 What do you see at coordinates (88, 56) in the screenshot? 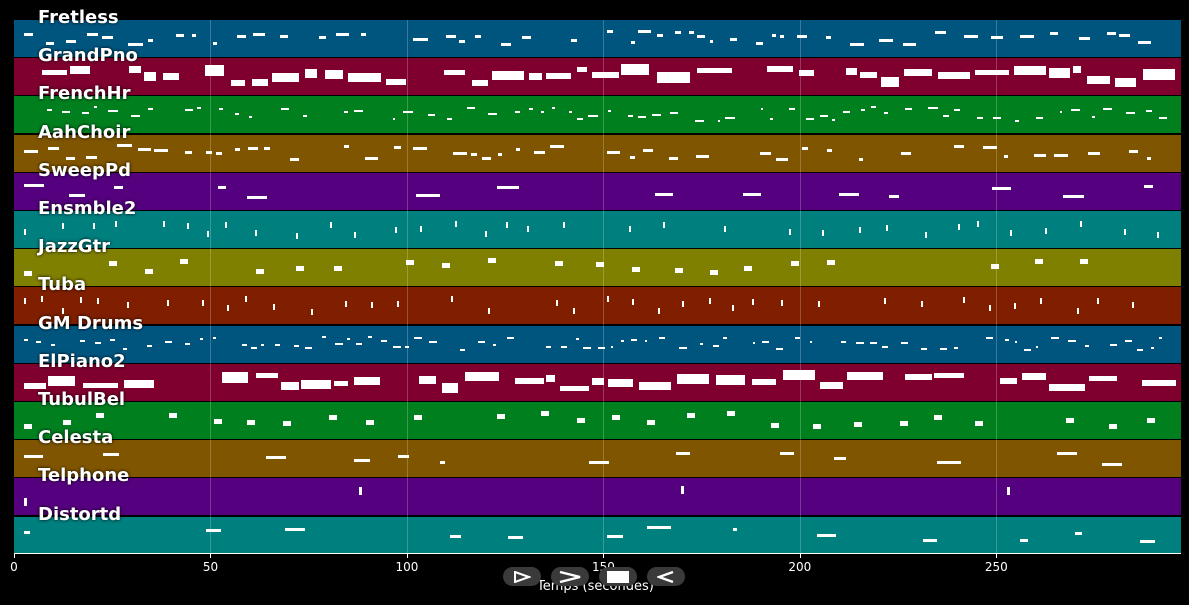
I see `track-label: GrandPno` at bounding box center [88, 56].